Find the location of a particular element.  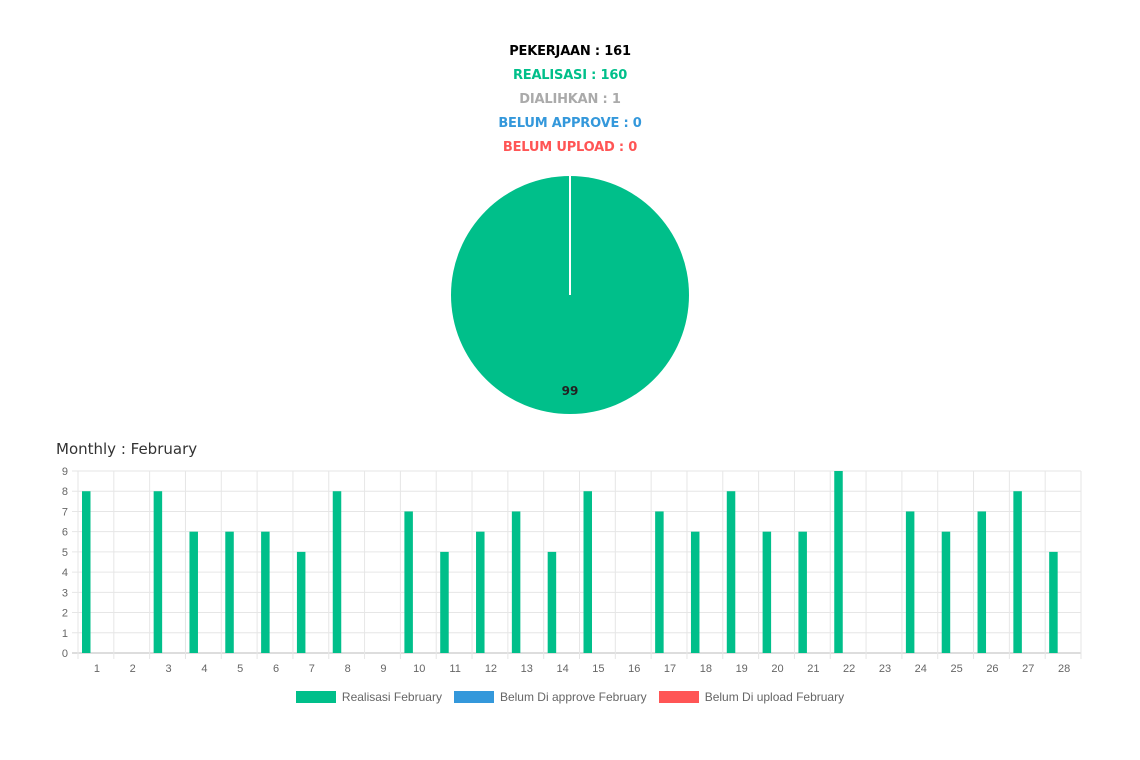

legend-item-realisasi: Realisasi February is located at coordinates (368, 697).